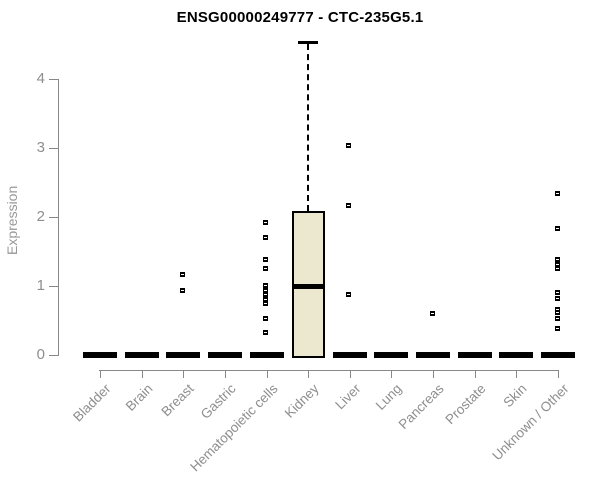 This screenshot has width=600, height=500. Describe the element at coordinates (92, 403) in the screenshot. I see `x-tick-label: Bladder` at that location.